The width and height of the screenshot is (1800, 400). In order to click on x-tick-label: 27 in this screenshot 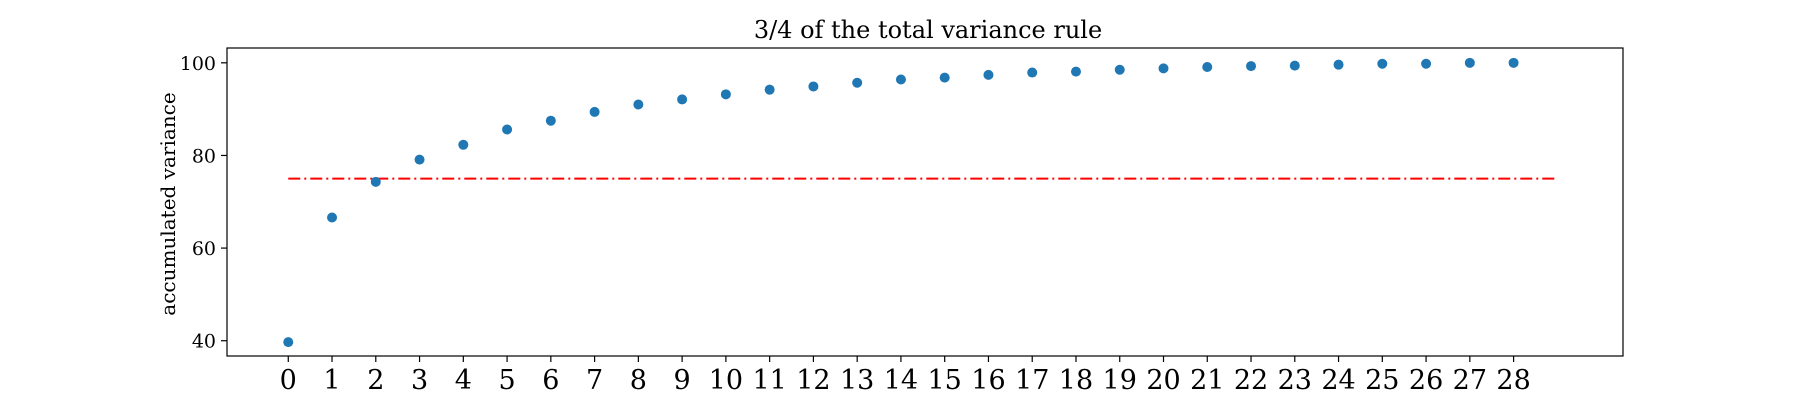, I will do `click(1470, 380)`.